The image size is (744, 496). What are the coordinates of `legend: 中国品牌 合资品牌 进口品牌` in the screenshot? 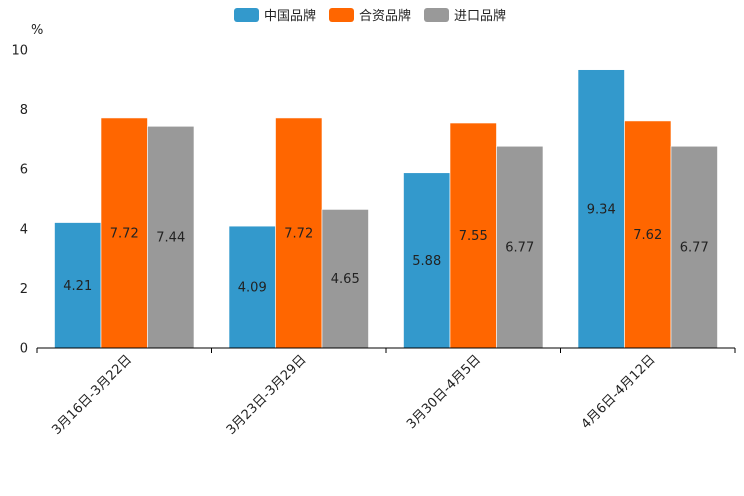 It's located at (370, 16).